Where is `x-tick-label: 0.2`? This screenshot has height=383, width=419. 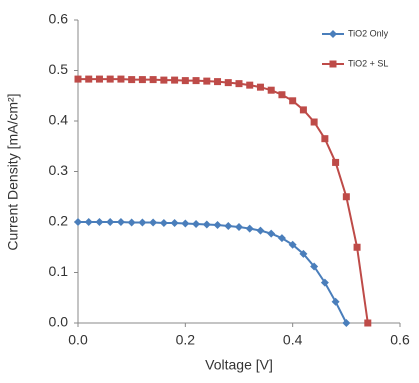 x-tick-label: 0.2 is located at coordinates (186, 340).